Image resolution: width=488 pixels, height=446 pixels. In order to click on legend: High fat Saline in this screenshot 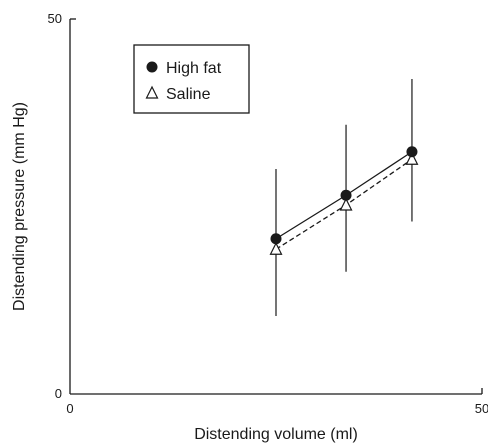, I will do `click(191, 79)`.